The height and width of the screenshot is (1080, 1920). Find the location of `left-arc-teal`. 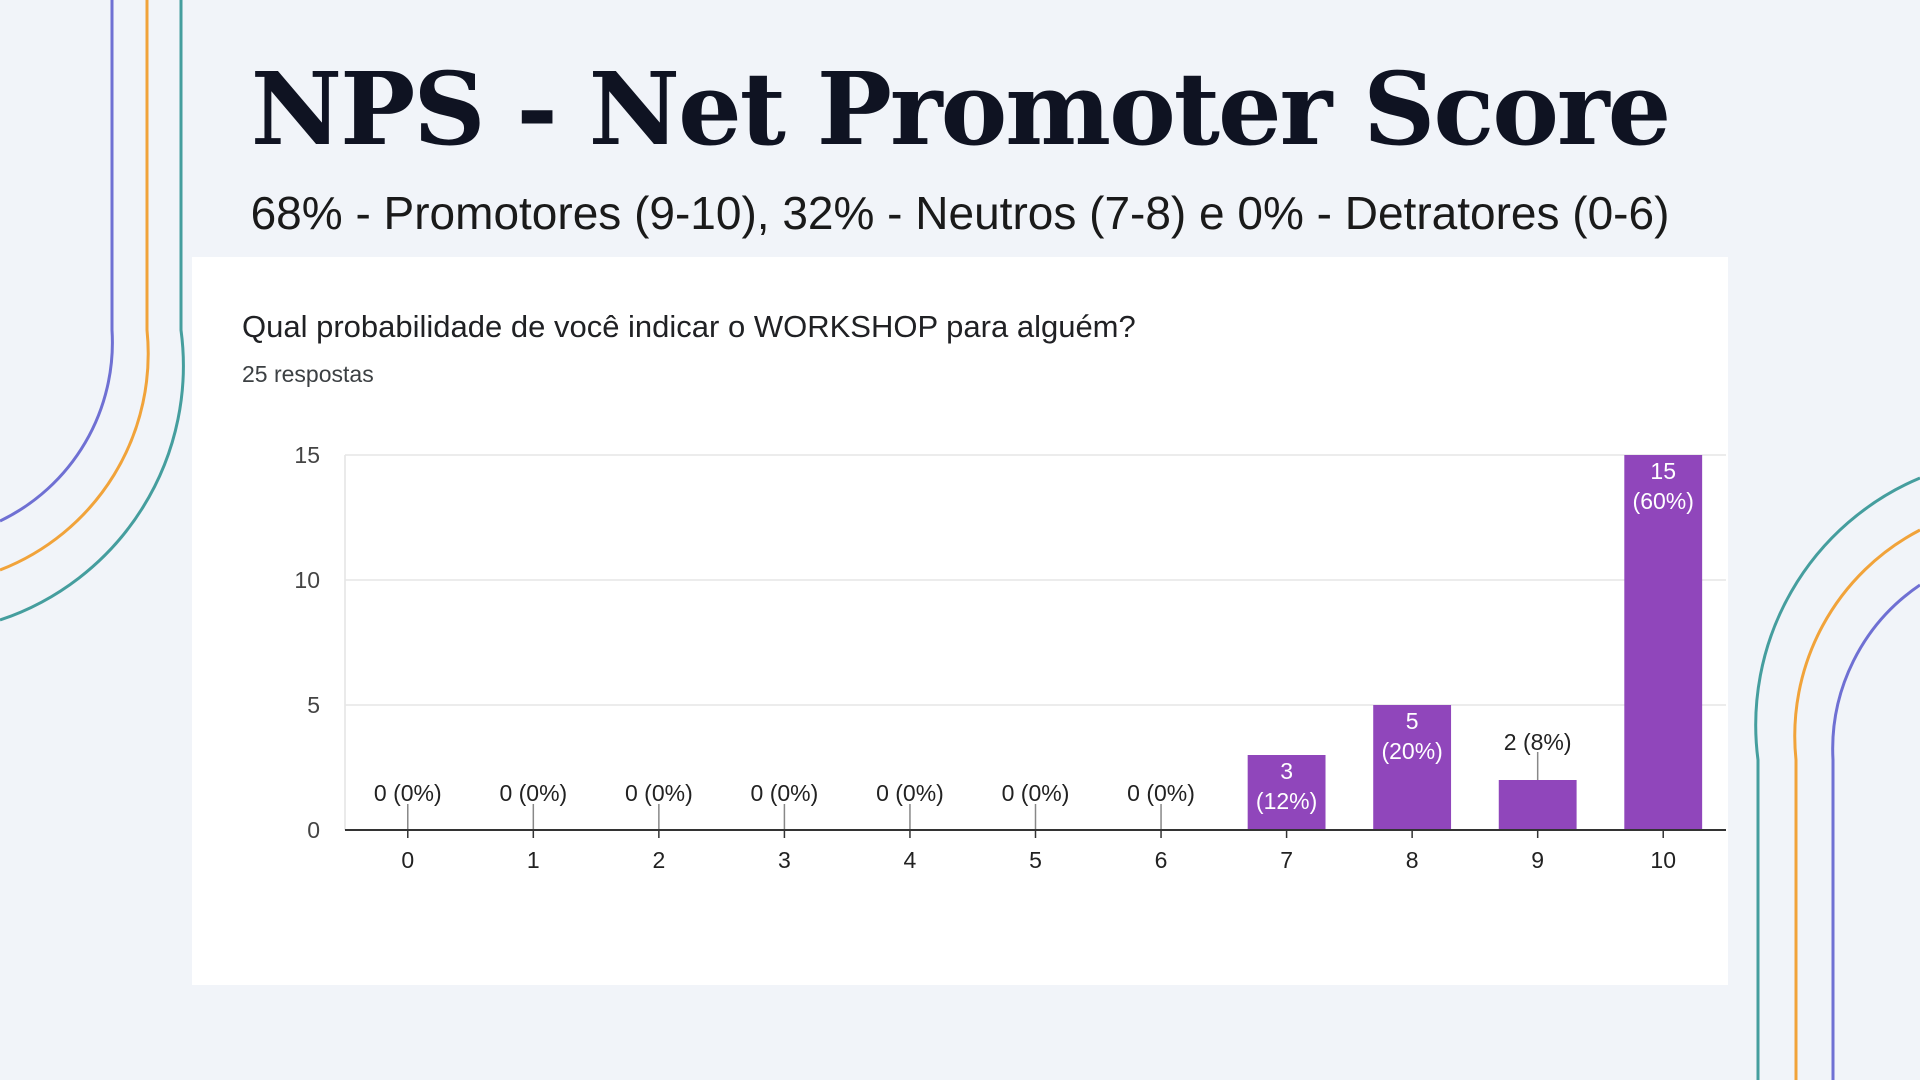

left-arc-teal is located at coordinates (92, 311).